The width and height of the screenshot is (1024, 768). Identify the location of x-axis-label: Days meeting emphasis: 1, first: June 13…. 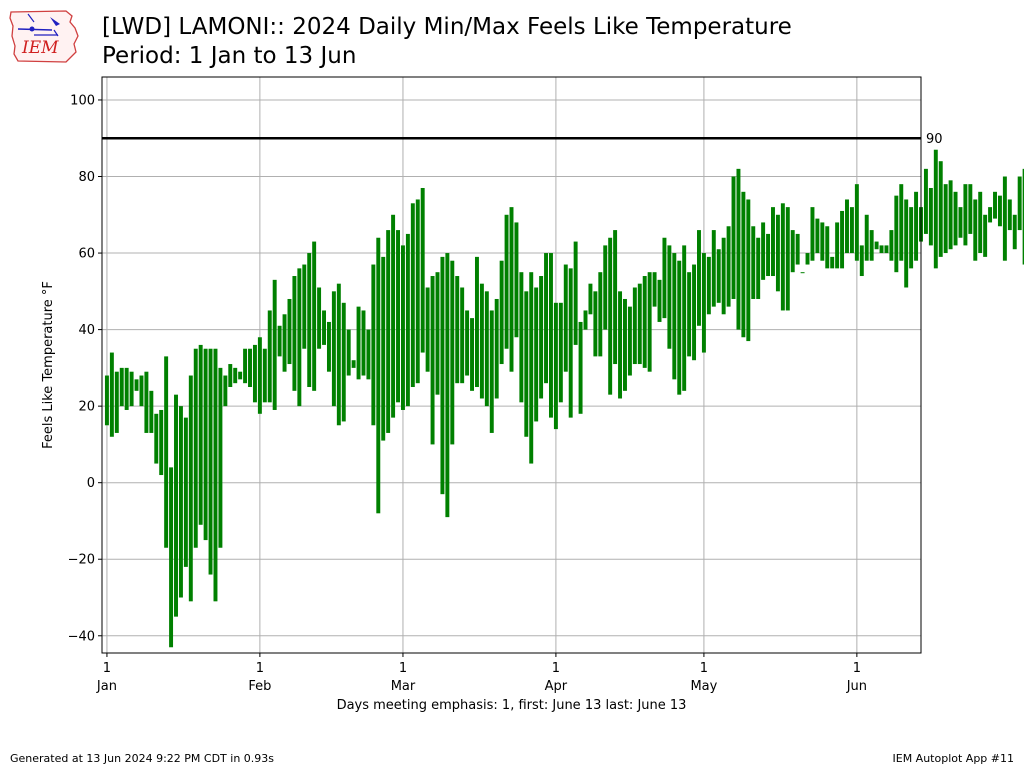
(512, 705).